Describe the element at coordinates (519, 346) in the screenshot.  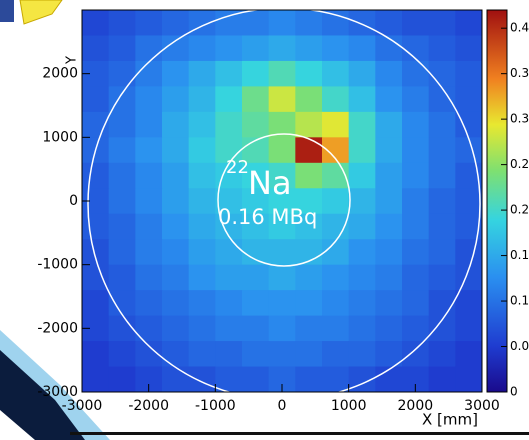
I see `z-tick-label: 0.0` at that location.